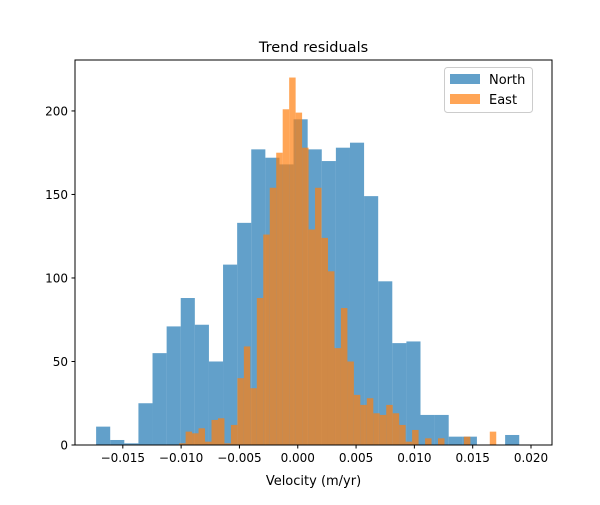 The image size is (600, 505). I want to click on x-axis-label: Velocity (m/yr), so click(313, 481).